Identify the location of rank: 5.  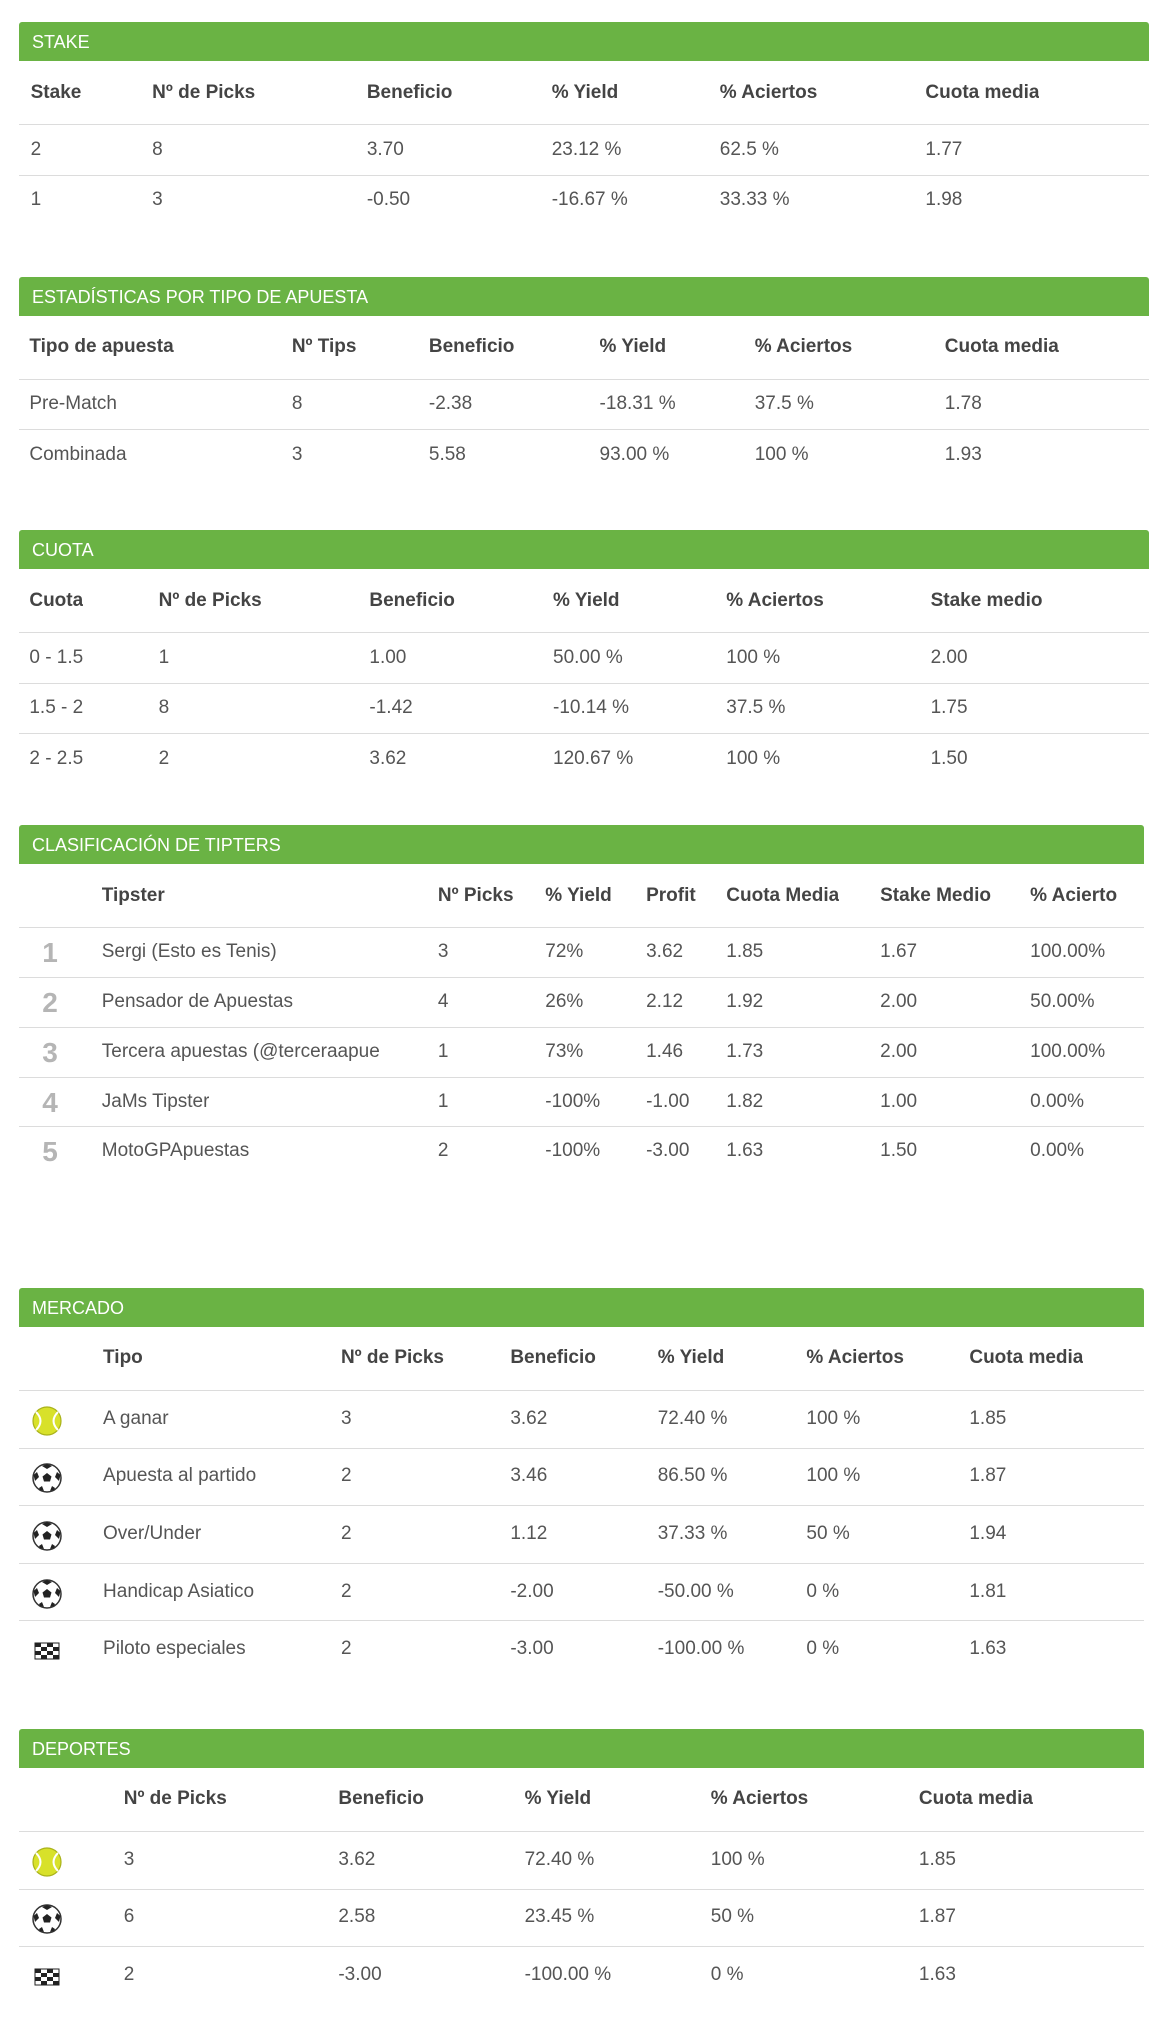
(50, 1152).